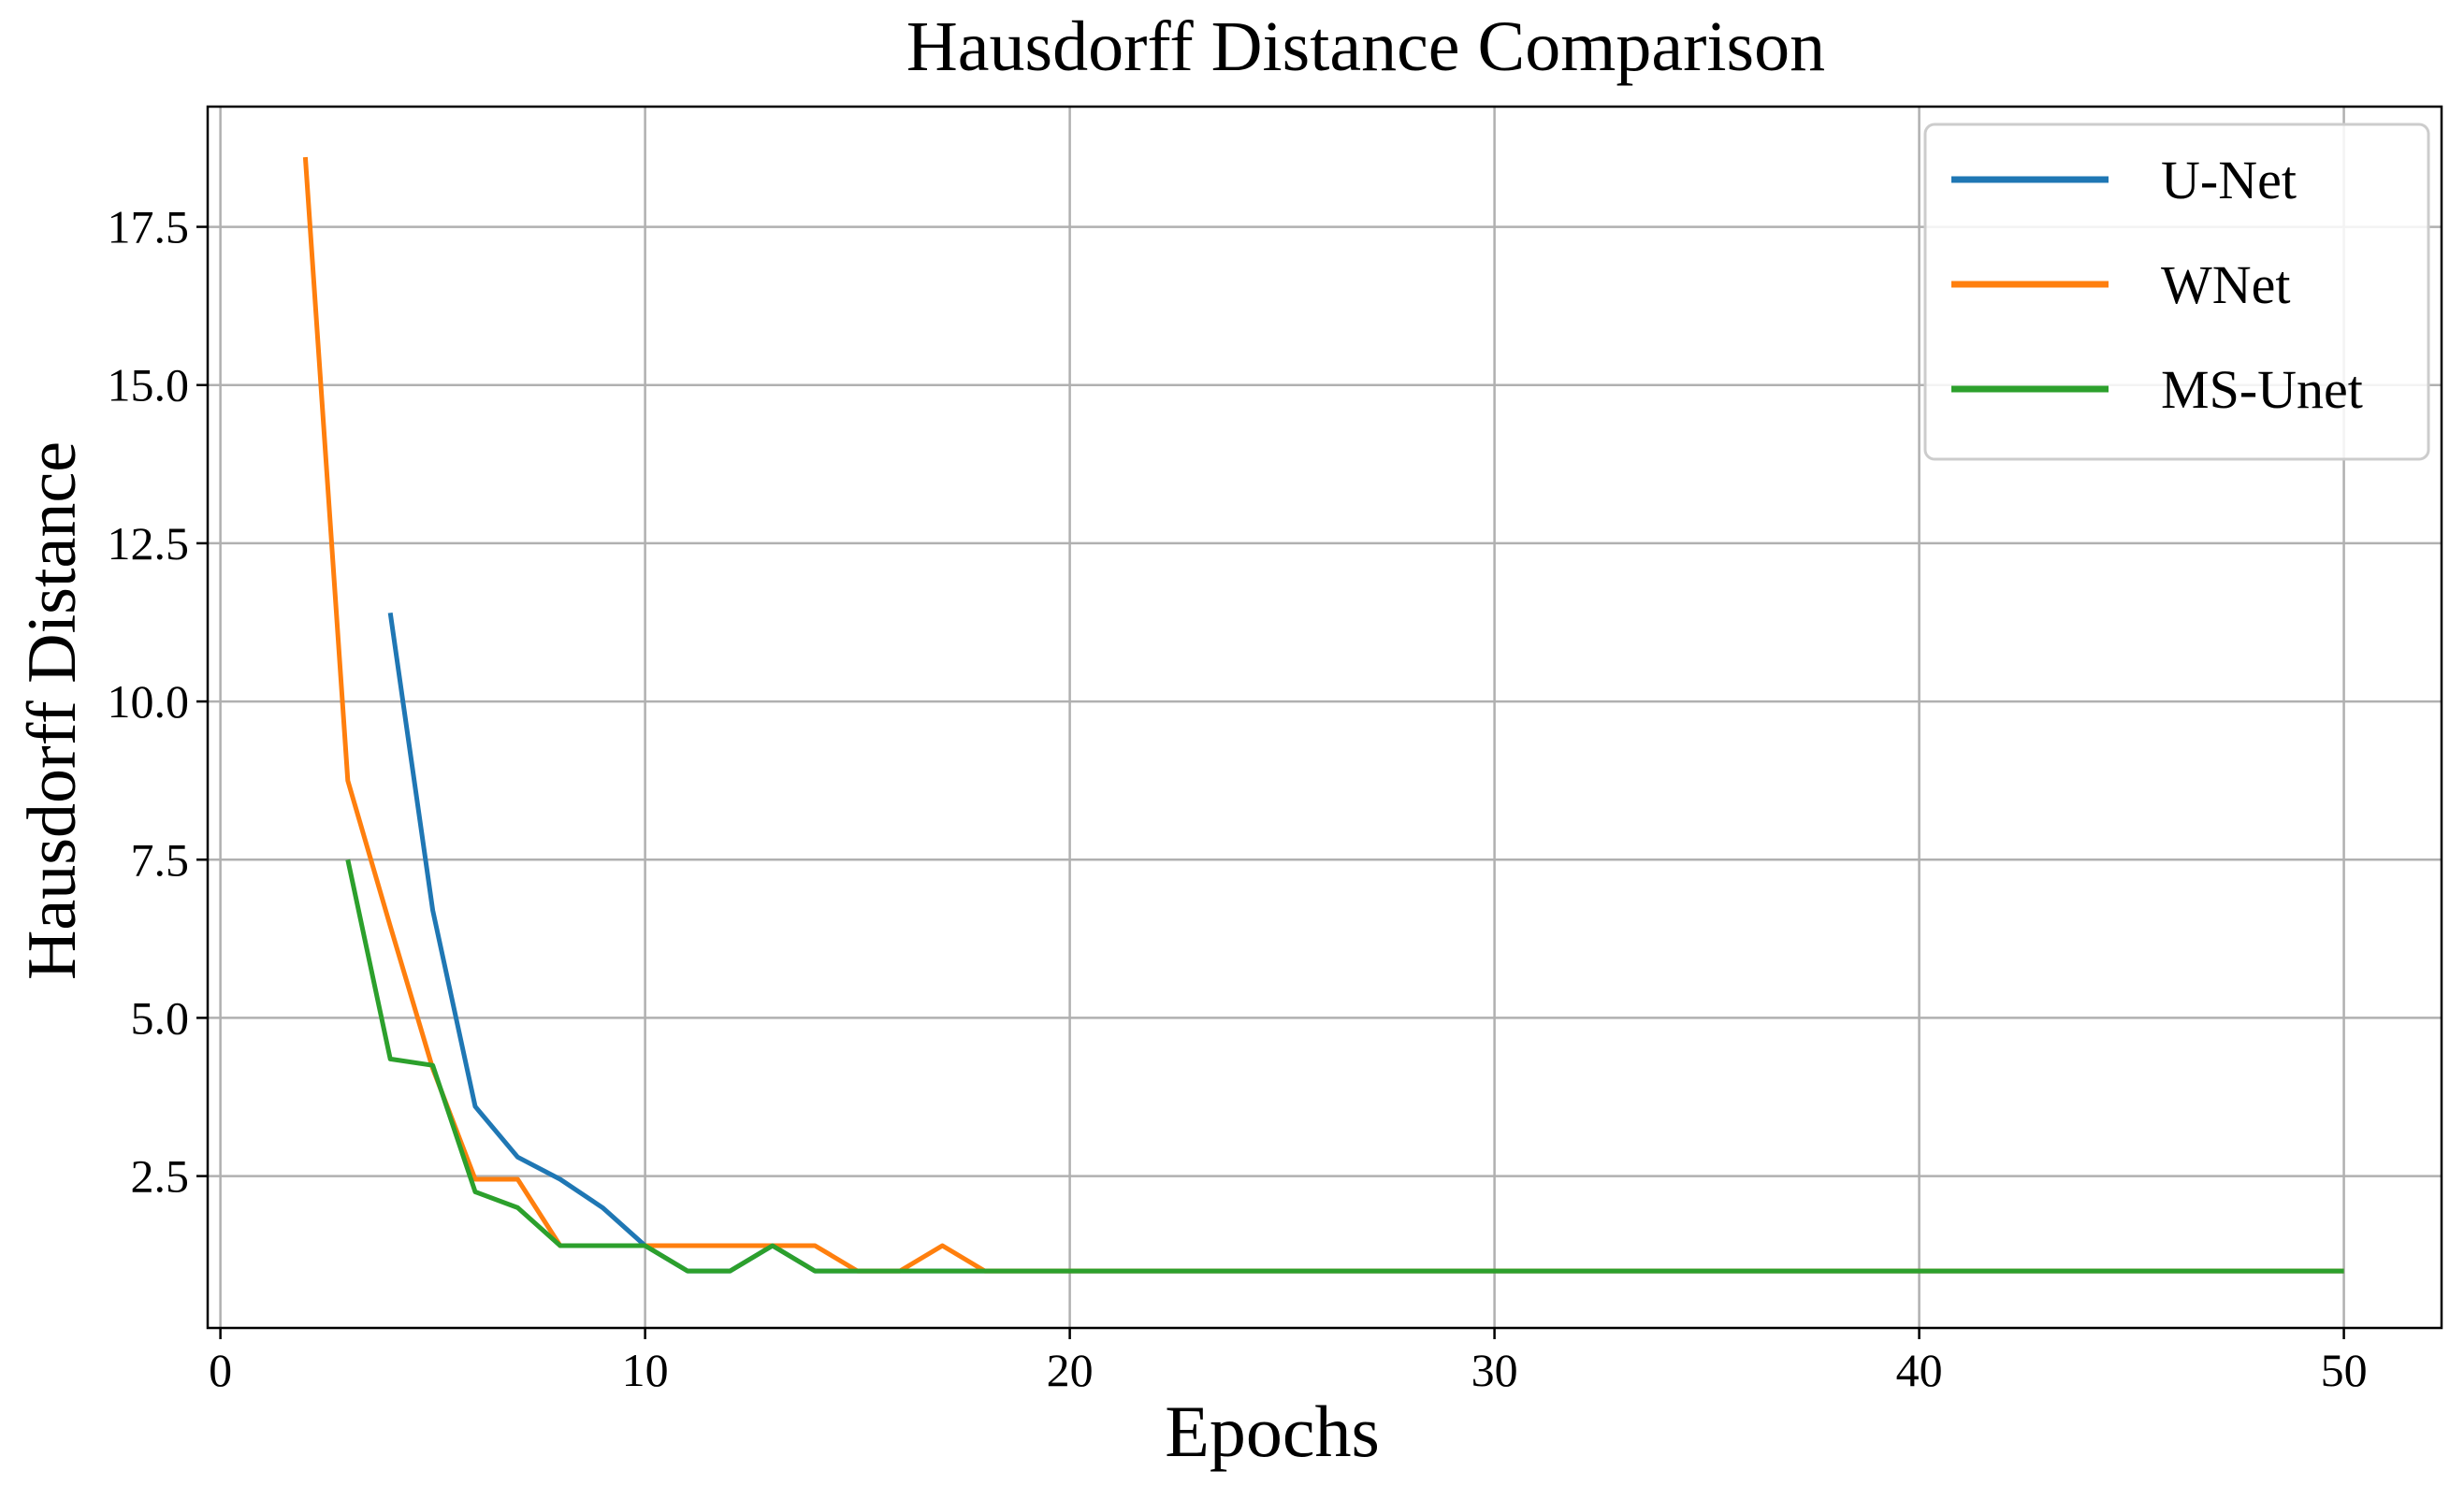 This screenshot has height=1486, width=2464. I want to click on y-ticks: 2.5 5.0 7.5 10.0 12.5 15.0 17.5, so click(158, 702).